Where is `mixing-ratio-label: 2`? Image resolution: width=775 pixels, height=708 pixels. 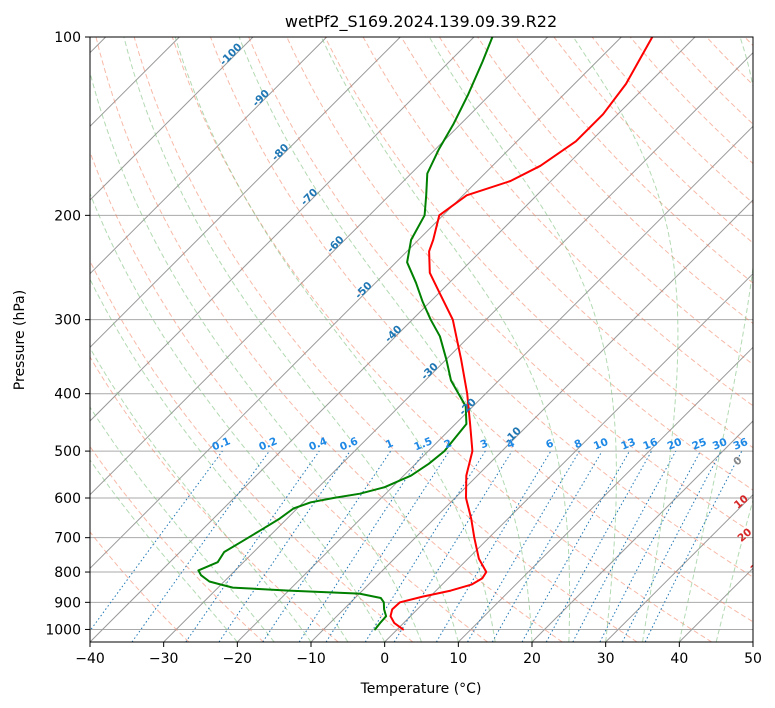 mixing-ratio-label: 2 is located at coordinates (447, 444).